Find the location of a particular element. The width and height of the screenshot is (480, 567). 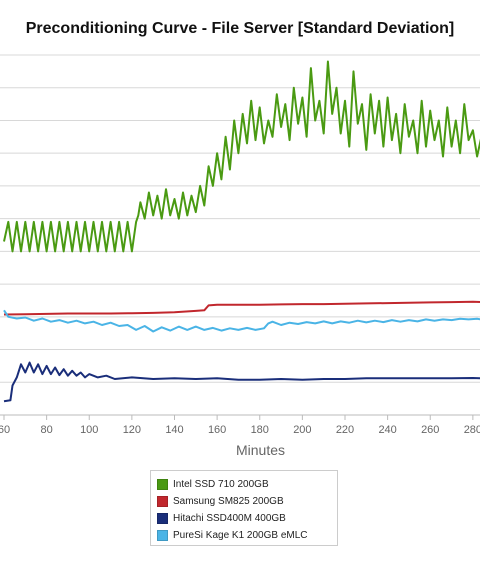

x-tick-label-120: 120 is located at coordinates (132, 430).